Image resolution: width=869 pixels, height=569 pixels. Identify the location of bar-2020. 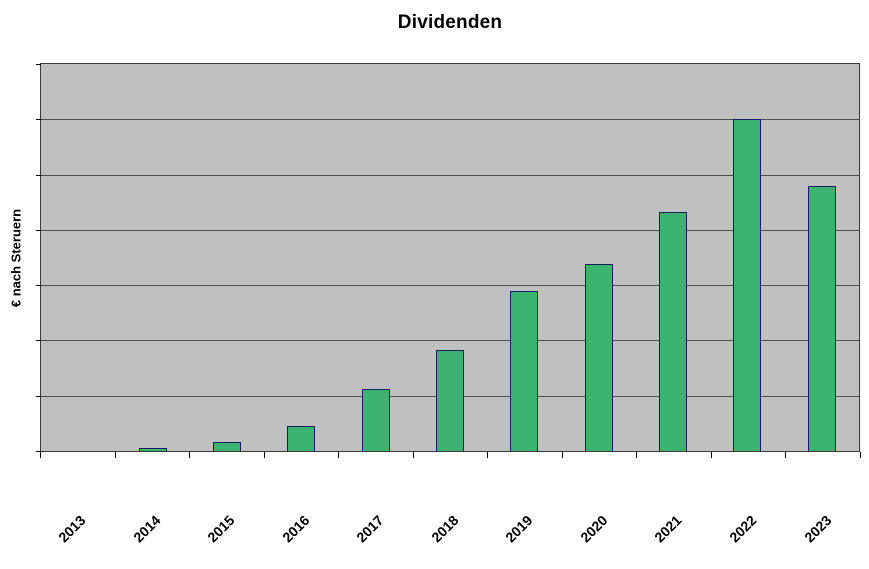
(598, 357).